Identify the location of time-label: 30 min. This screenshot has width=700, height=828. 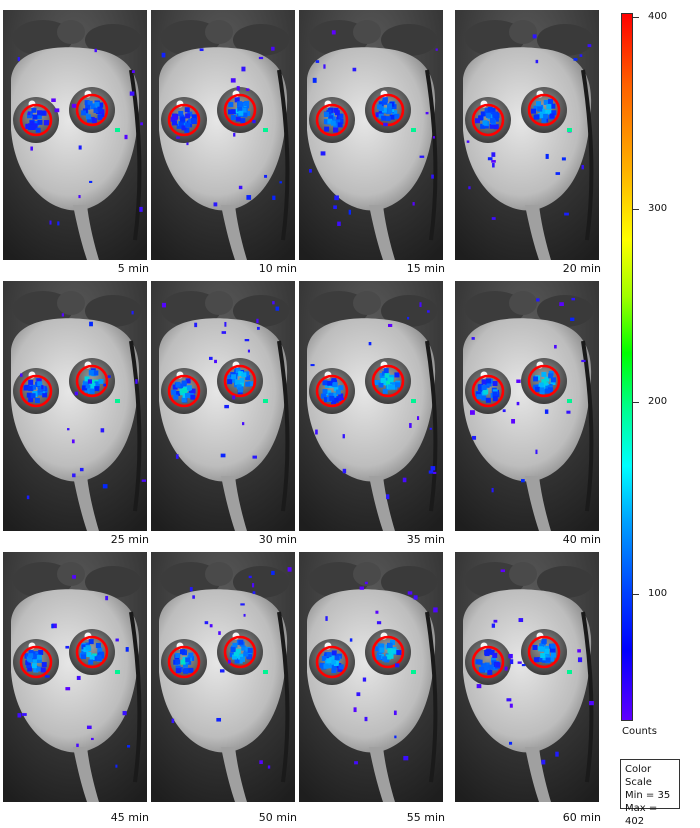
(277, 539).